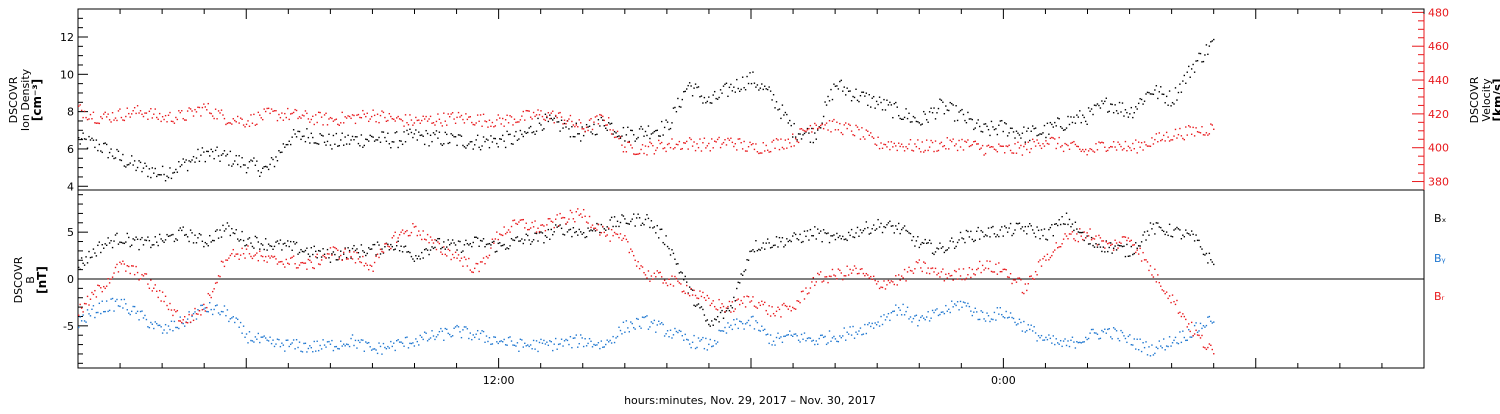  What do you see at coordinates (70, 279) in the screenshot?
I see `field-tick-label: 0` at bounding box center [70, 279].